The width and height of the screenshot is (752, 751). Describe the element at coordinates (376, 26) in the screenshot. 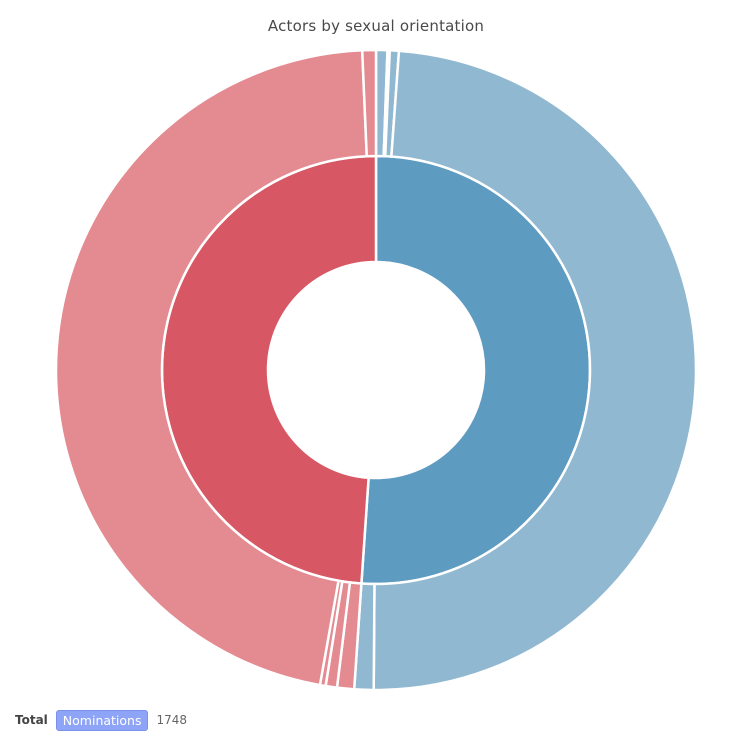

I see `chart-title: Actors by sexual orientation` at that location.